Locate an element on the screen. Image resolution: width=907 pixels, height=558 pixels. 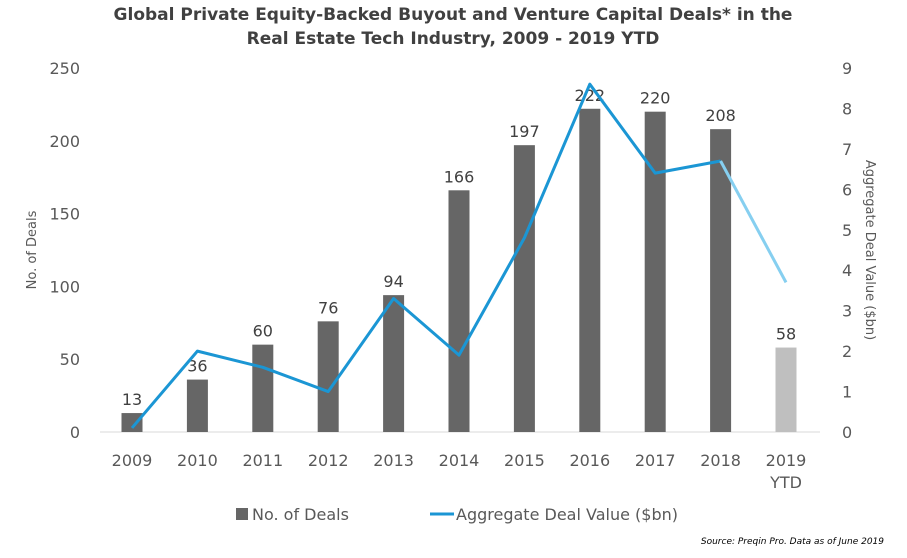
x-tick-label: 2010 is located at coordinates (197, 460).